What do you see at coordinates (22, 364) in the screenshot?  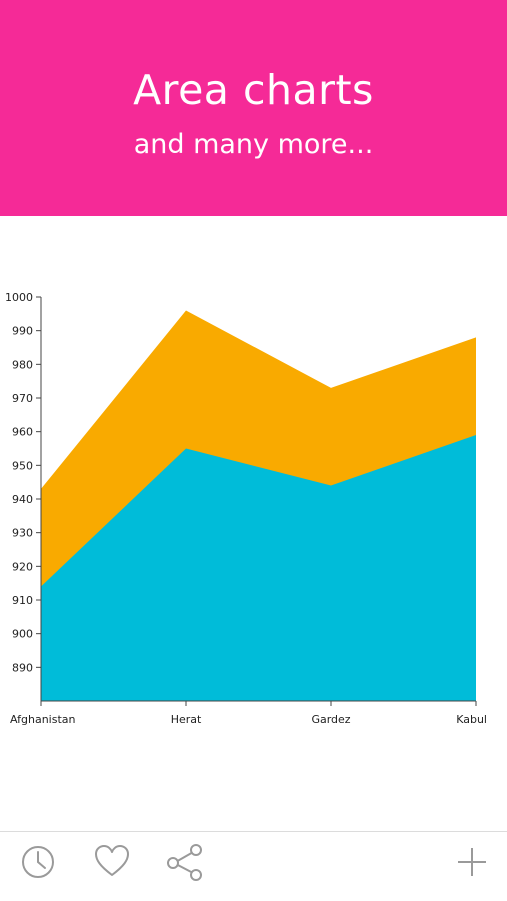 I see `y-tick-label-980: 980` at bounding box center [22, 364].